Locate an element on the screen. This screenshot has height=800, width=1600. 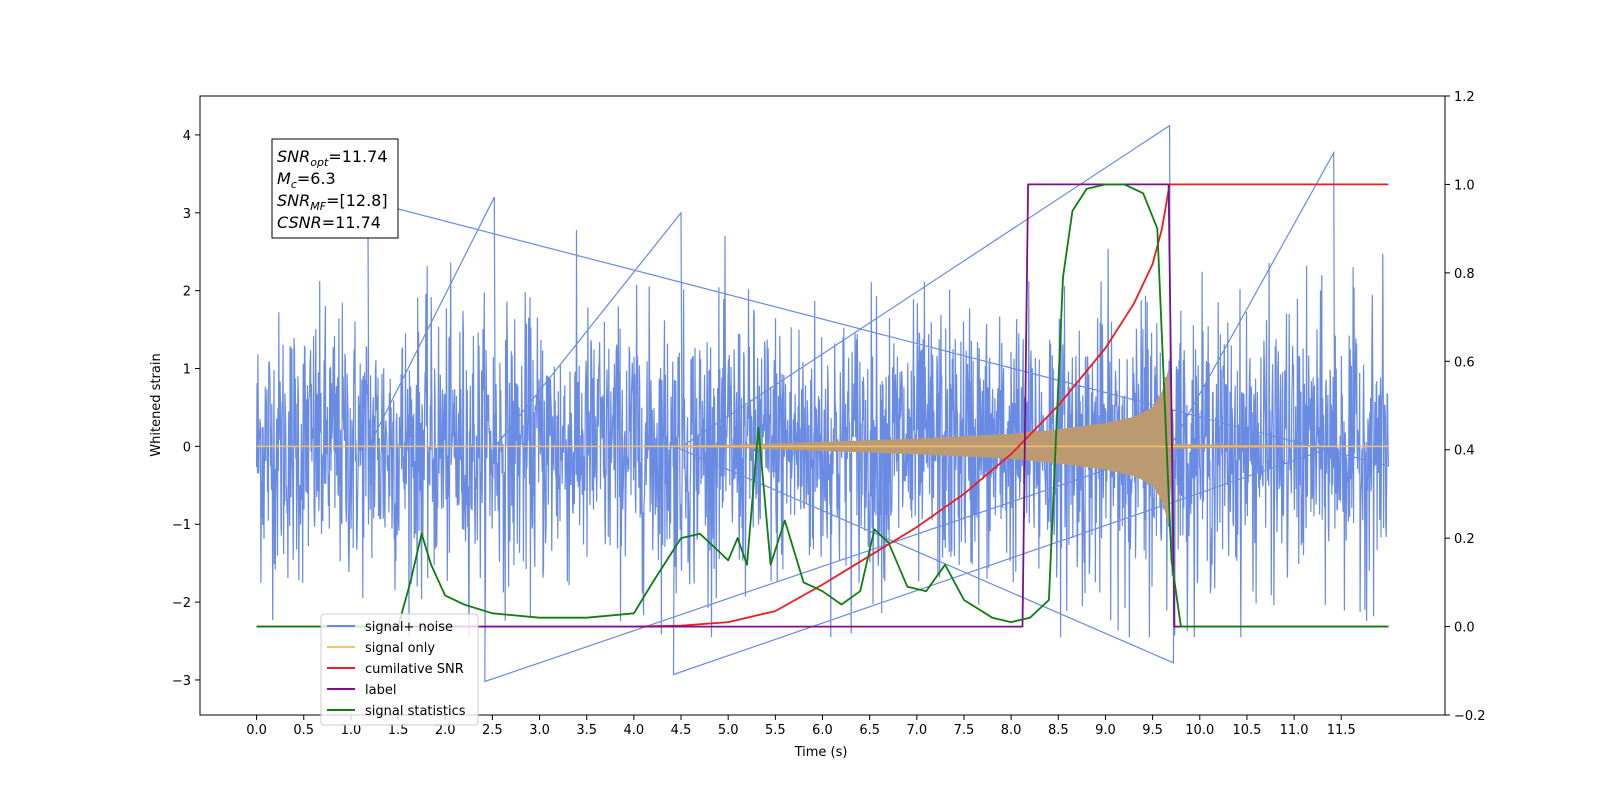
x-tick-label: 9.0 is located at coordinates (1105, 730).